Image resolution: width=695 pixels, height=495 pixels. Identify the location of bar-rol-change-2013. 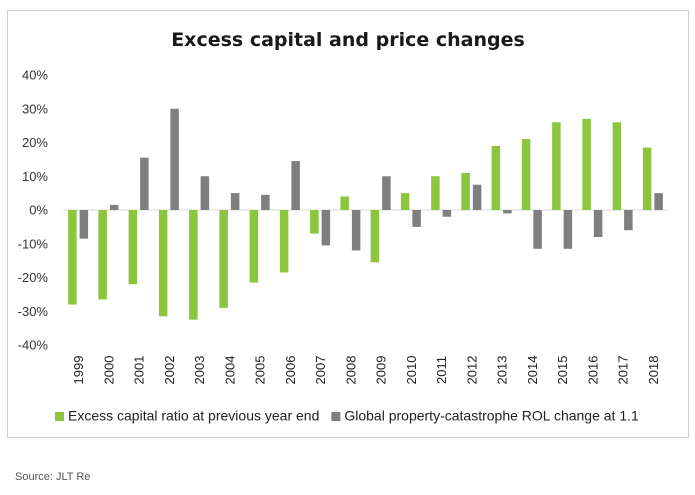
(507, 212).